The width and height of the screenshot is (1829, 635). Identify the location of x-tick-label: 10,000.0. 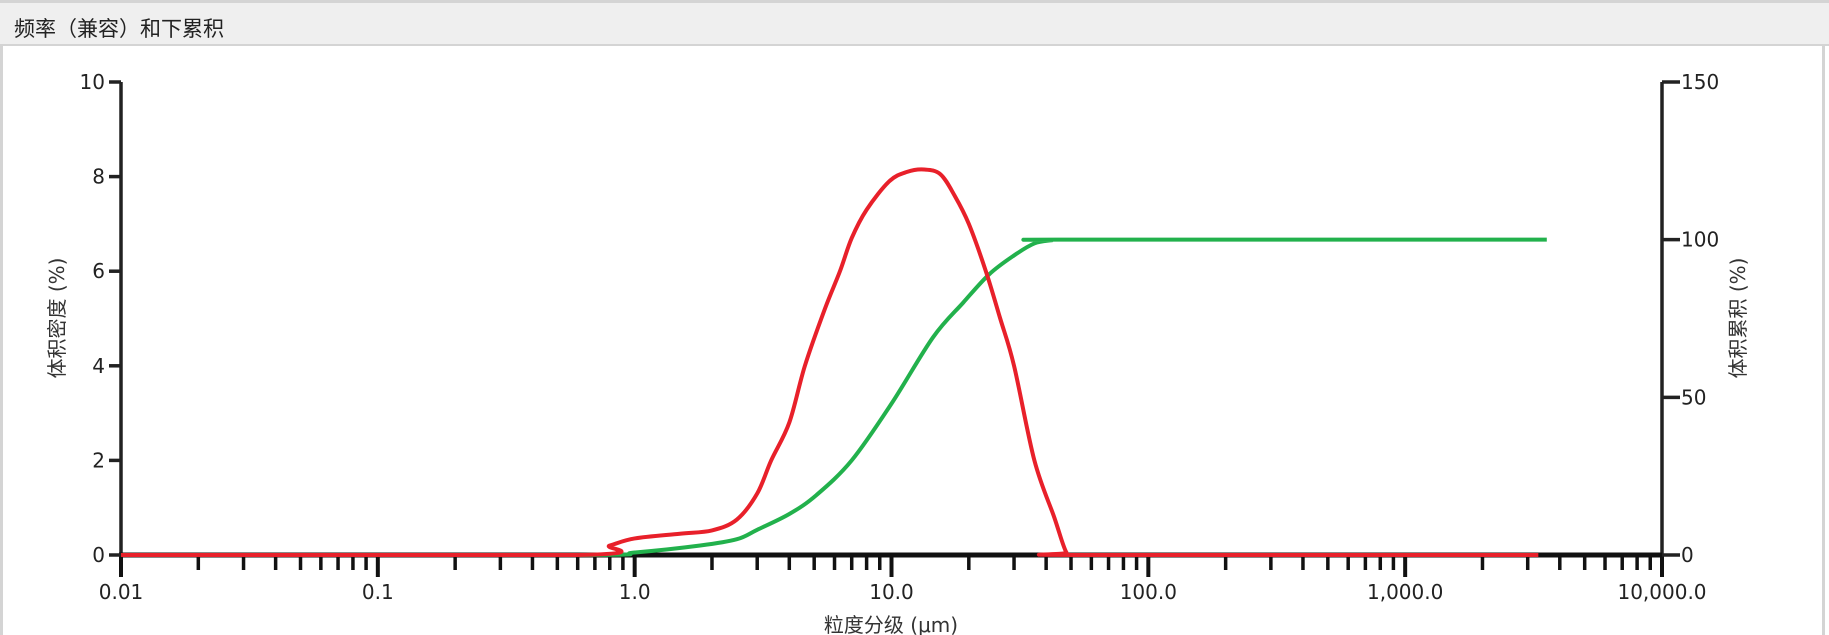
(1661, 592).